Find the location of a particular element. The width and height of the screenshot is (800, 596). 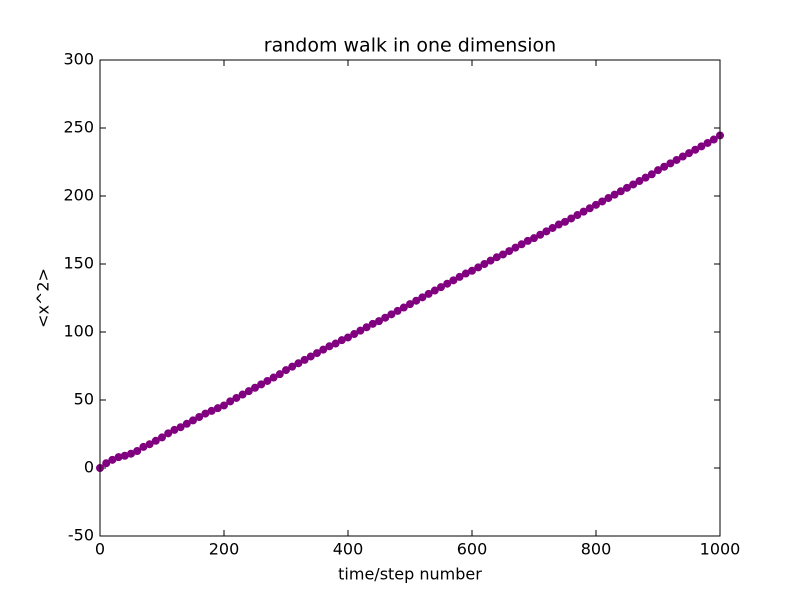

y-tick-label: 50 is located at coordinates (84, 399).